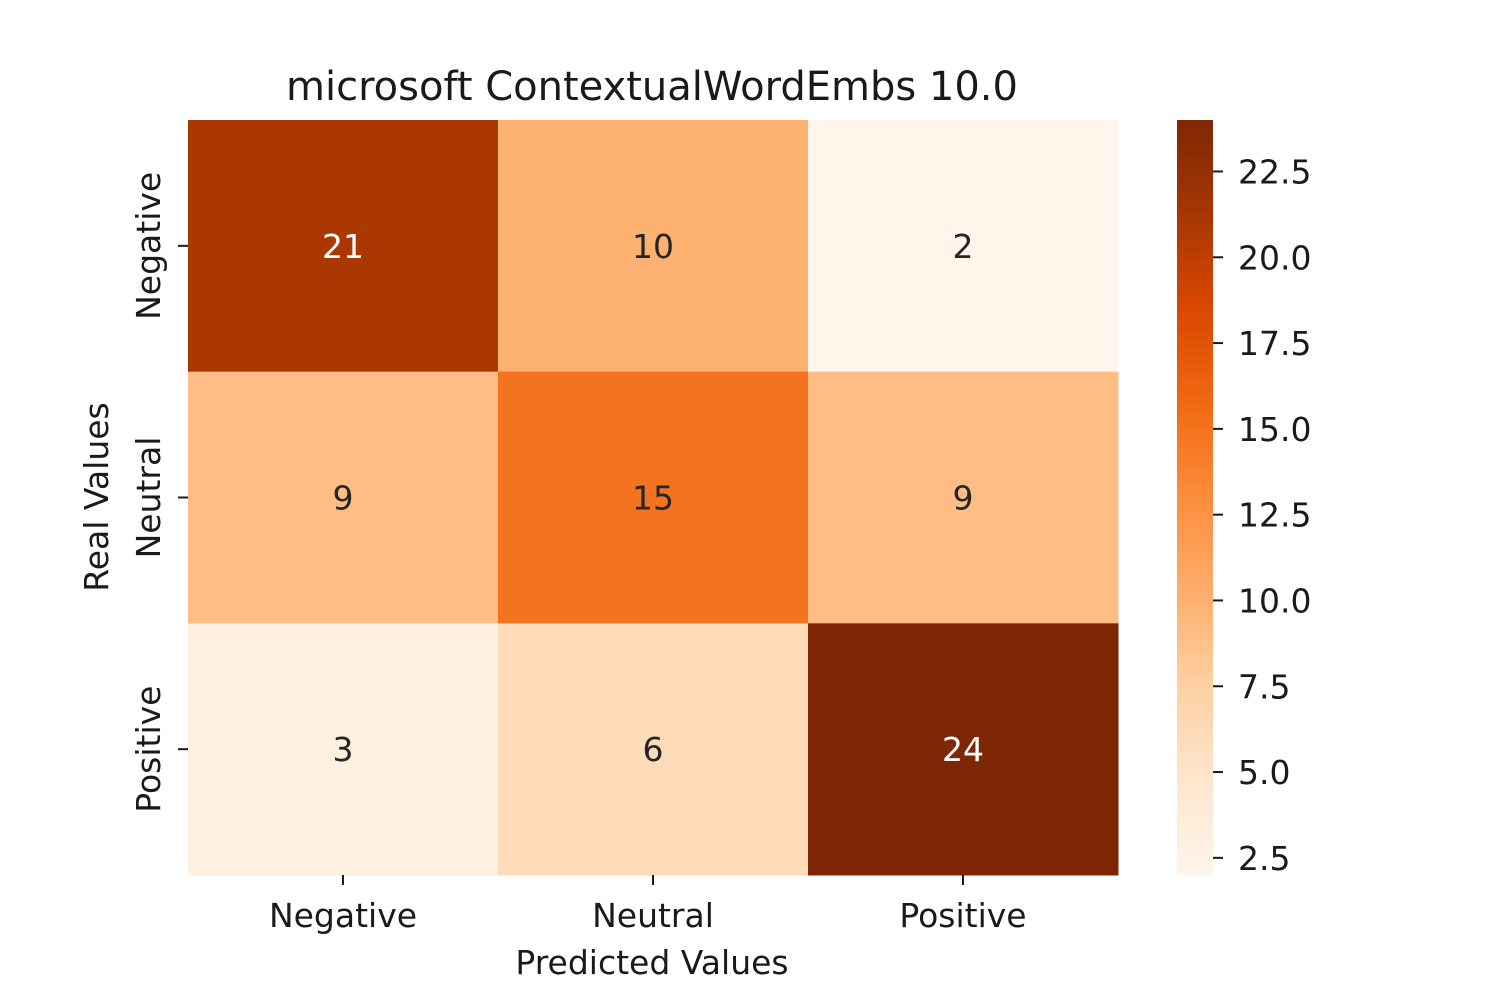 Image resolution: width=1500 pixels, height=1000 pixels. I want to click on cell-value-label: 21, so click(343, 246).